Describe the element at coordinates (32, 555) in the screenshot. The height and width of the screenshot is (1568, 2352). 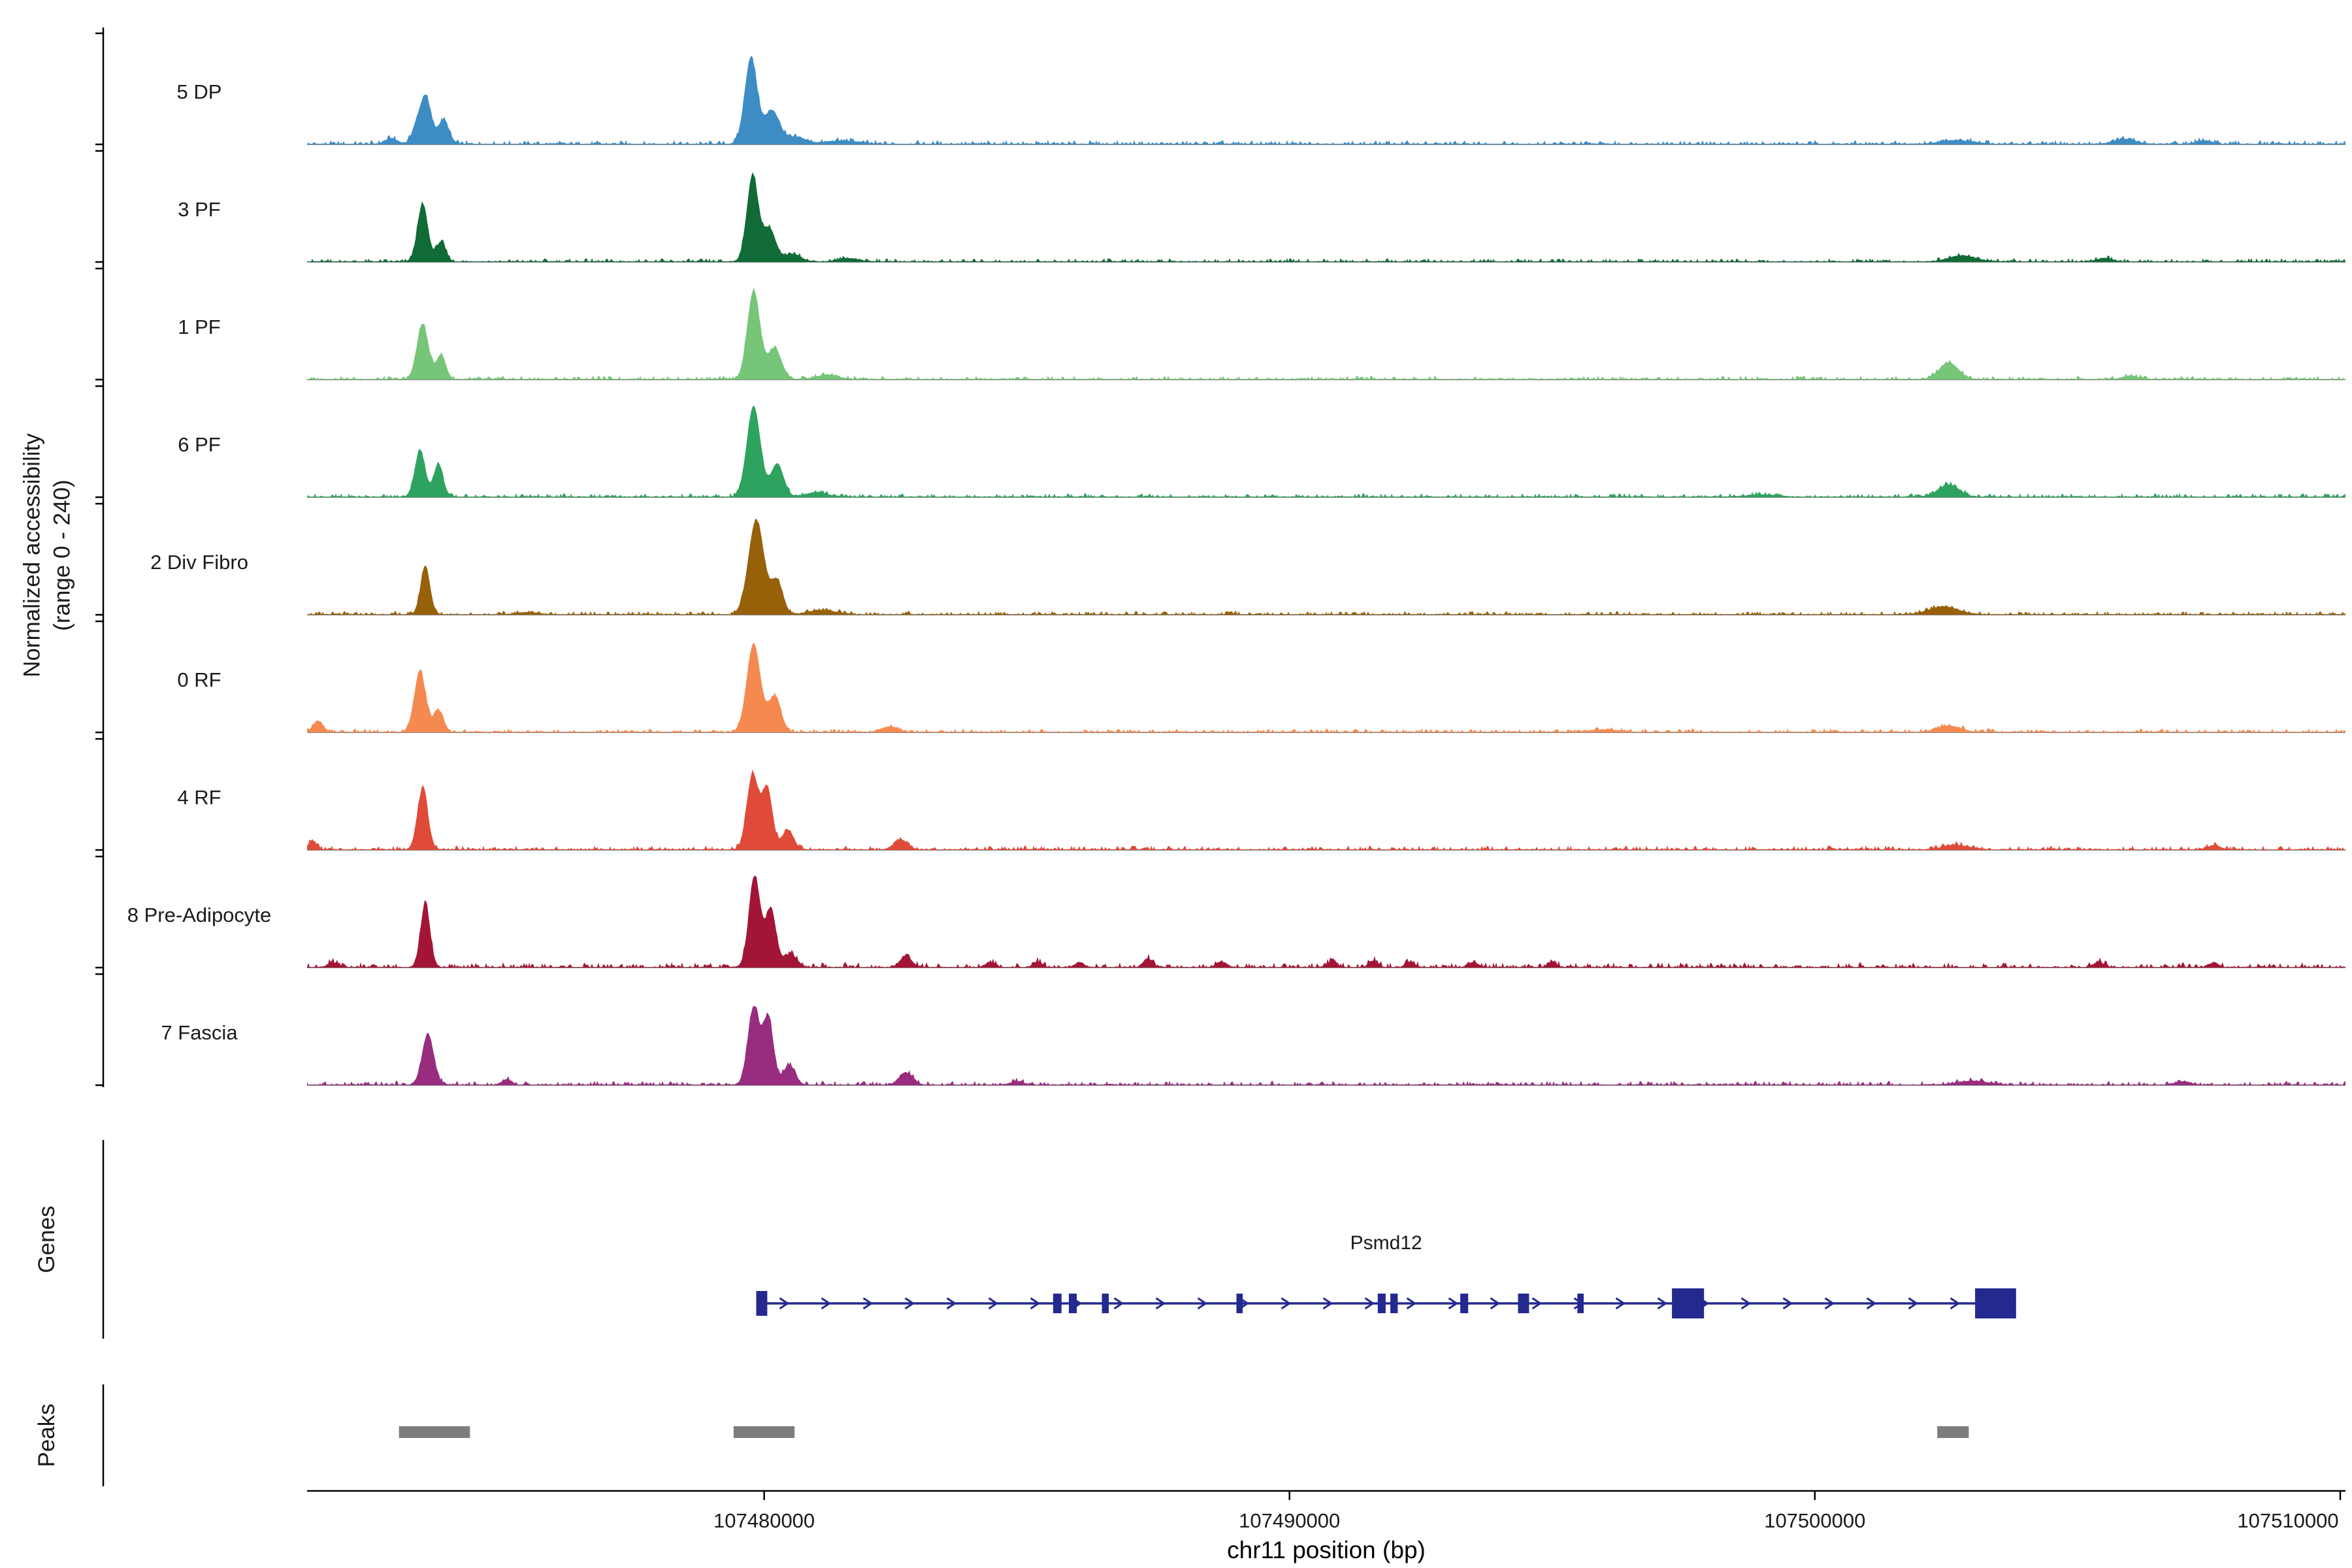
I see `y-axis-title-line1: Normalized accessibility` at that location.